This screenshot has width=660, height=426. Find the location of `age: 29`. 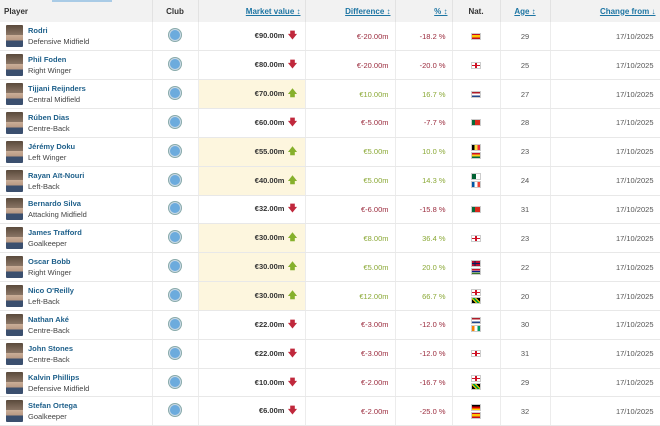

age: 29 is located at coordinates (525, 383).